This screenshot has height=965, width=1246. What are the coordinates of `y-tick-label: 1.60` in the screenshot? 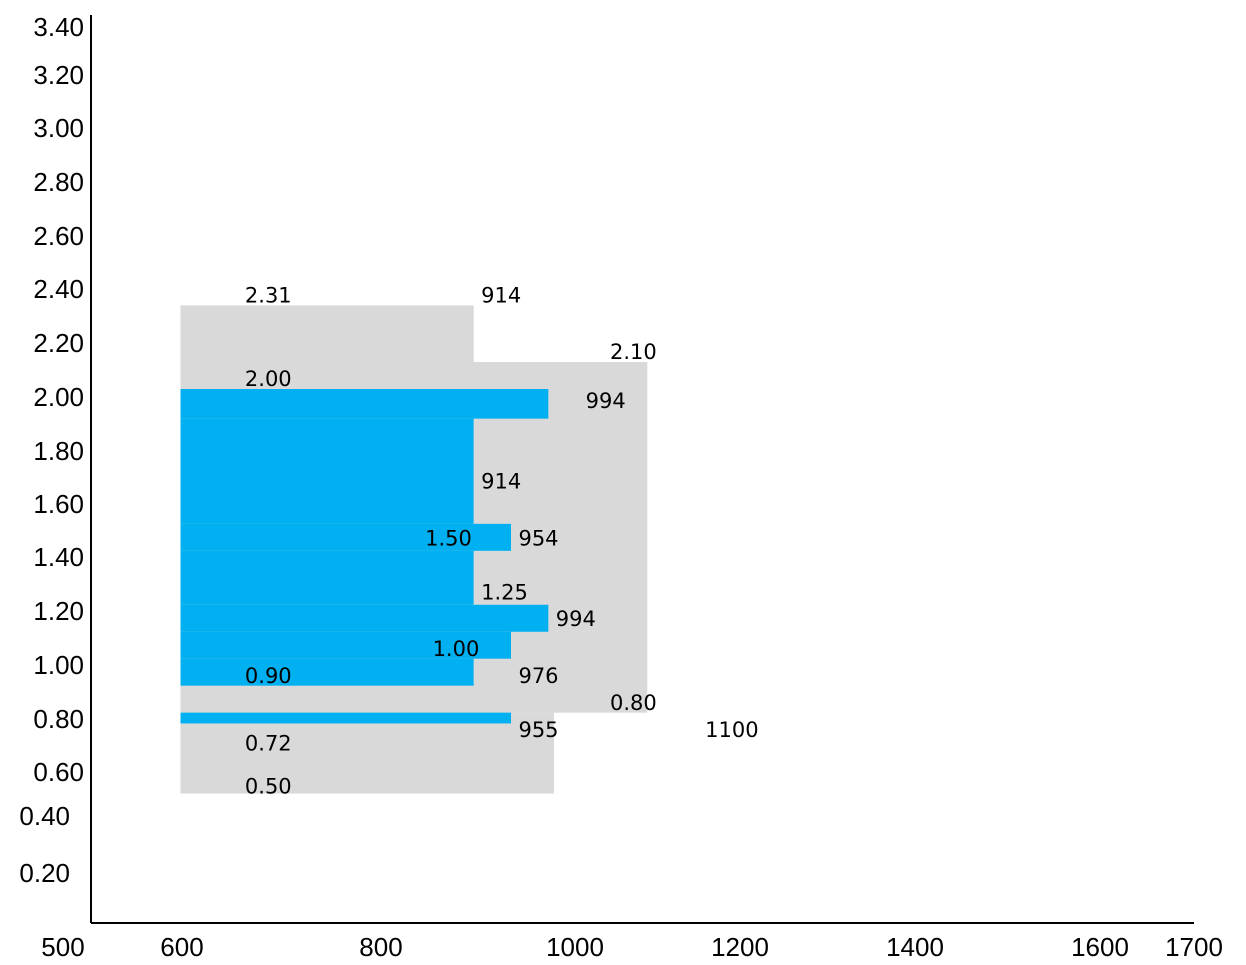 It's located at (58, 504).